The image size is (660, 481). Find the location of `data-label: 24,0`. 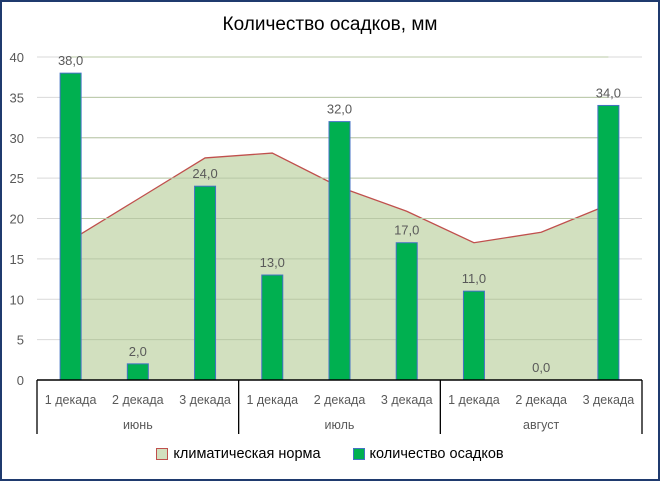

data-label: 24,0 is located at coordinates (204, 173).